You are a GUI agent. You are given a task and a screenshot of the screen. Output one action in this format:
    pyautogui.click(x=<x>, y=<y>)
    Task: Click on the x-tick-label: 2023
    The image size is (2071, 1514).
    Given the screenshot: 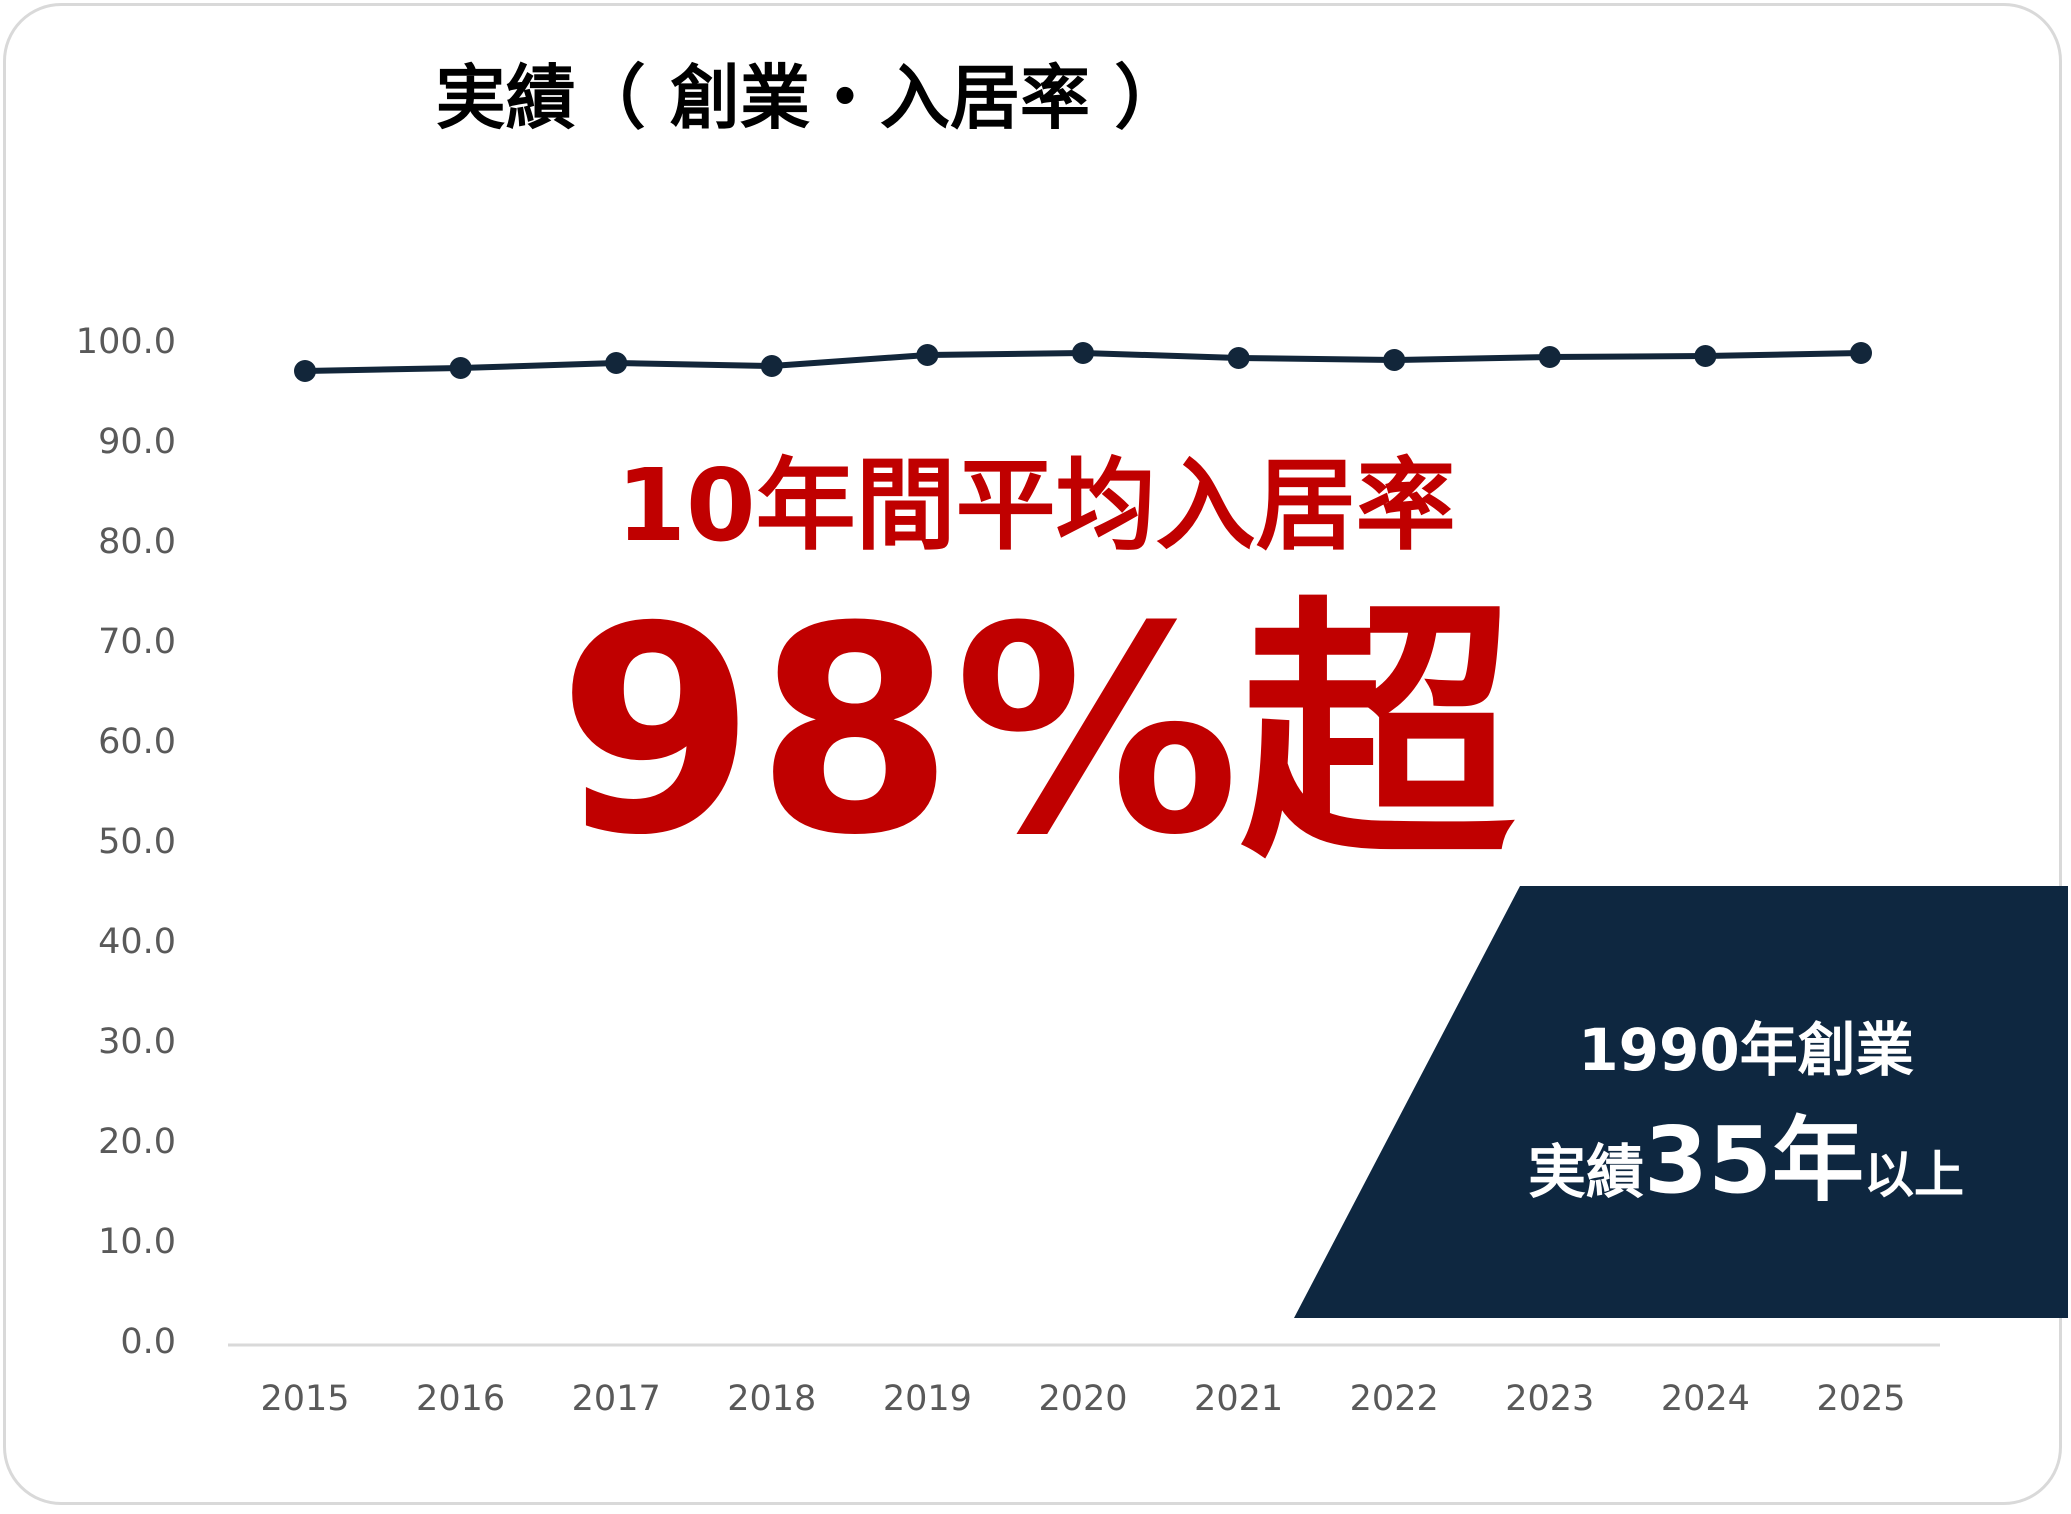 What is the action you would take?
    pyautogui.click(x=1549, y=1399)
    